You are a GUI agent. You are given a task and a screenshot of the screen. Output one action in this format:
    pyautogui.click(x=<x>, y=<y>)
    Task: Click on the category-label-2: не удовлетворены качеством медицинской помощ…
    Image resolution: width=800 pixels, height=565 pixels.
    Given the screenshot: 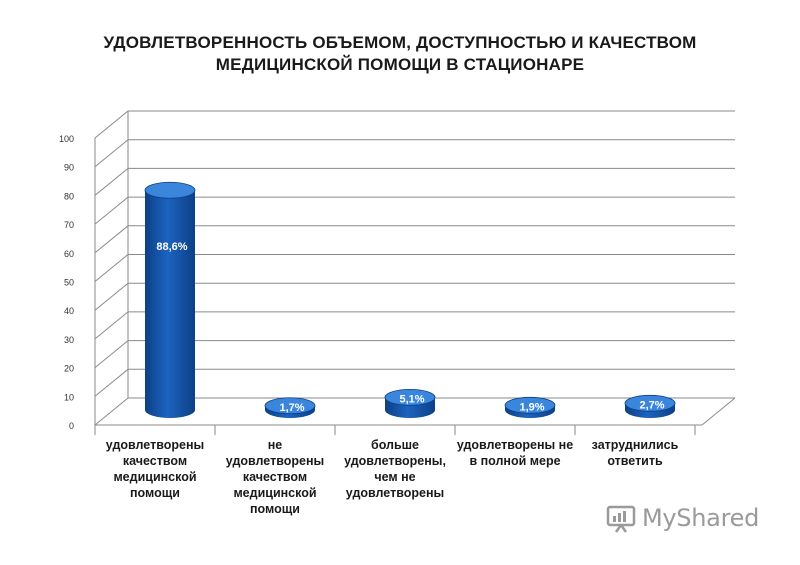 What is the action you would take?
    pyautogui.click(x=275, y=477)
    